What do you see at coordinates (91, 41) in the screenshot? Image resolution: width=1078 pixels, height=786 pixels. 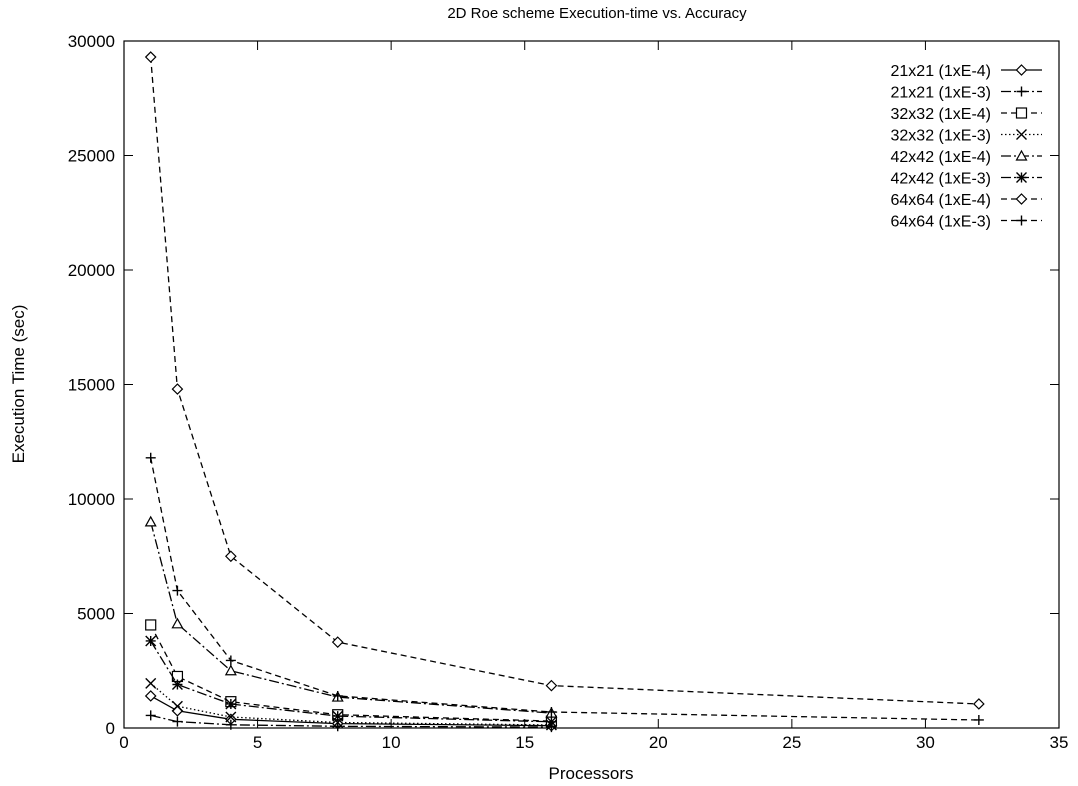 I see `y-tick-label: 30000` at bounding box center [91, 41].